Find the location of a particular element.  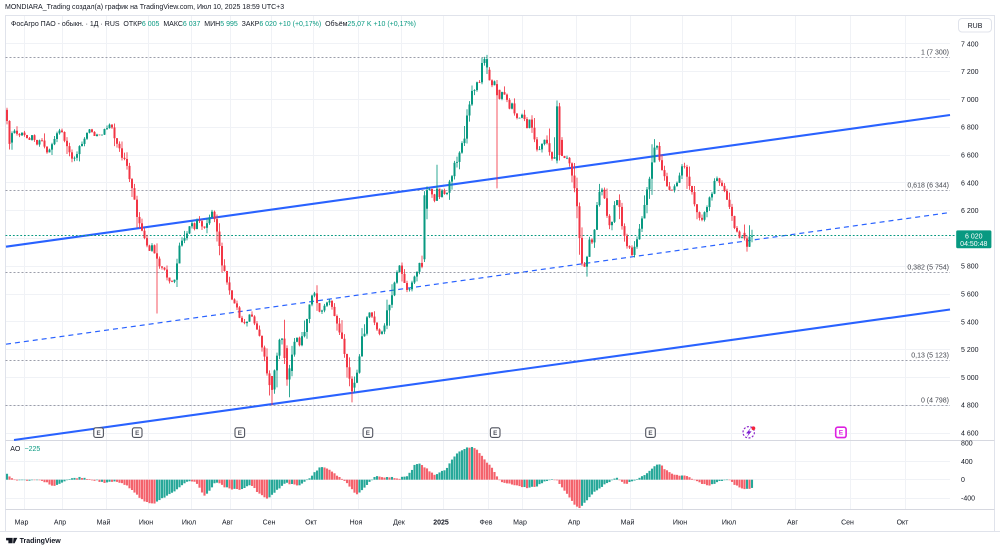

svg-text: 800 is located at coordinates (967, 443).